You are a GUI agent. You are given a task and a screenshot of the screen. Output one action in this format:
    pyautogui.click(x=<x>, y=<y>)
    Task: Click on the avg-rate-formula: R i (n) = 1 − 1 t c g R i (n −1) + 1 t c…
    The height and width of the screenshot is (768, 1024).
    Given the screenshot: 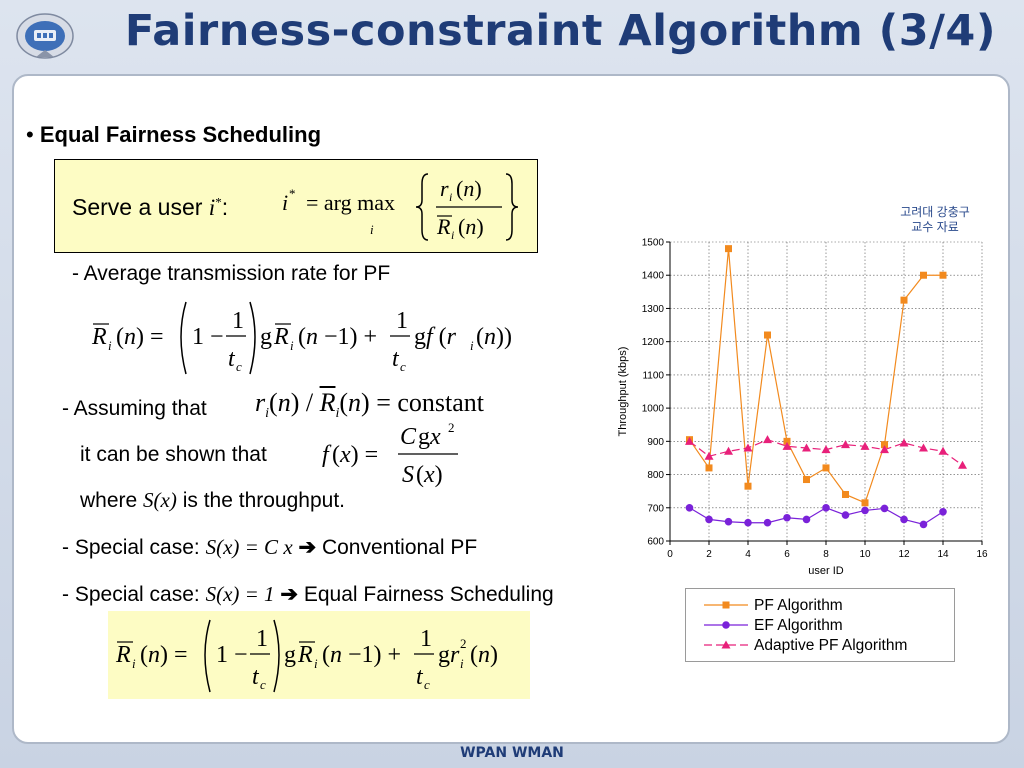 What is the action you would take?
    pyautogui.click(x=301, y=338)
    